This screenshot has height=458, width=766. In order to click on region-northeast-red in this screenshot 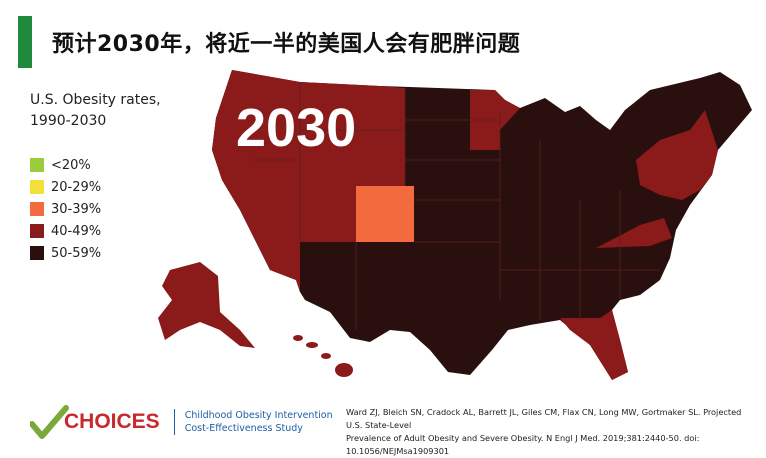, I will do `click(677, 155)`.